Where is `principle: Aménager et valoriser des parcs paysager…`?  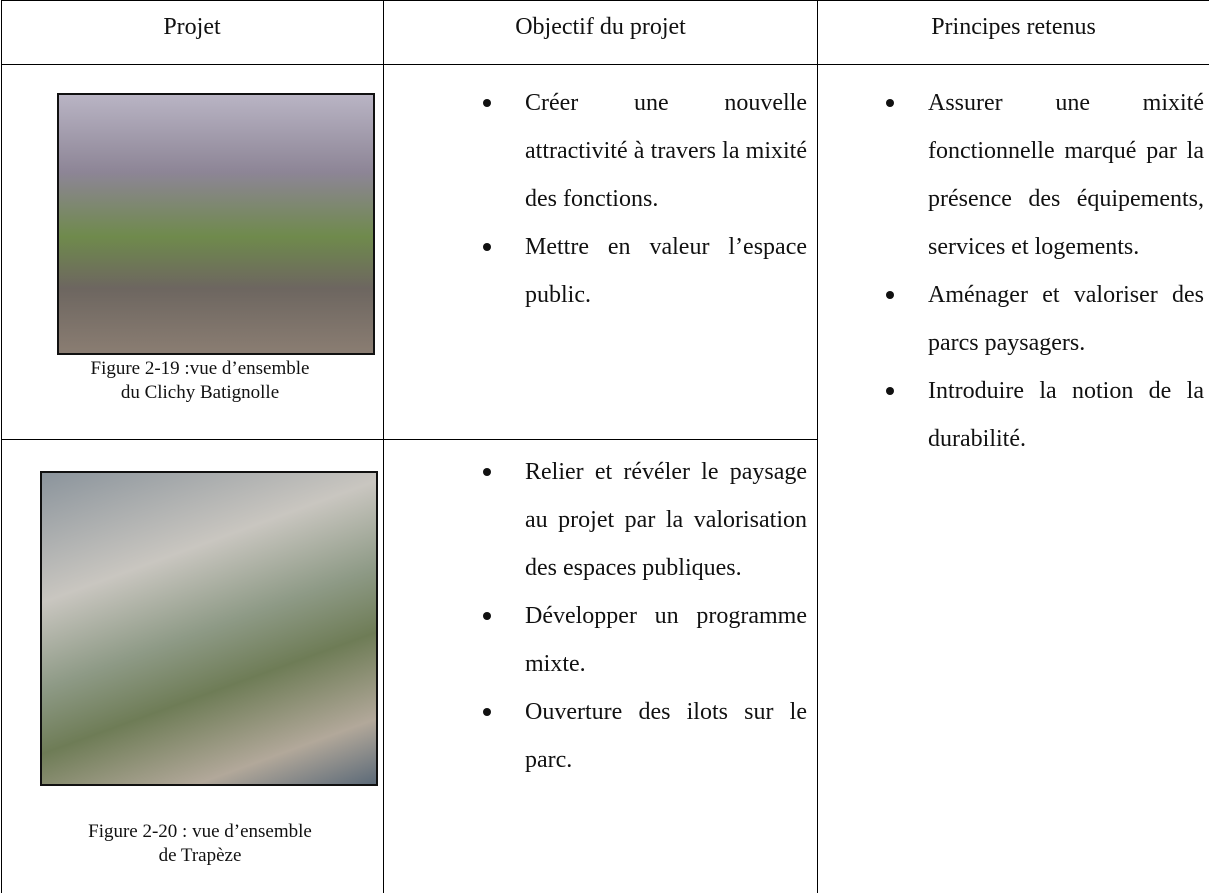 principle: Aménager et valoriser des parcs paysager… is located at coordinates (1045, 319).